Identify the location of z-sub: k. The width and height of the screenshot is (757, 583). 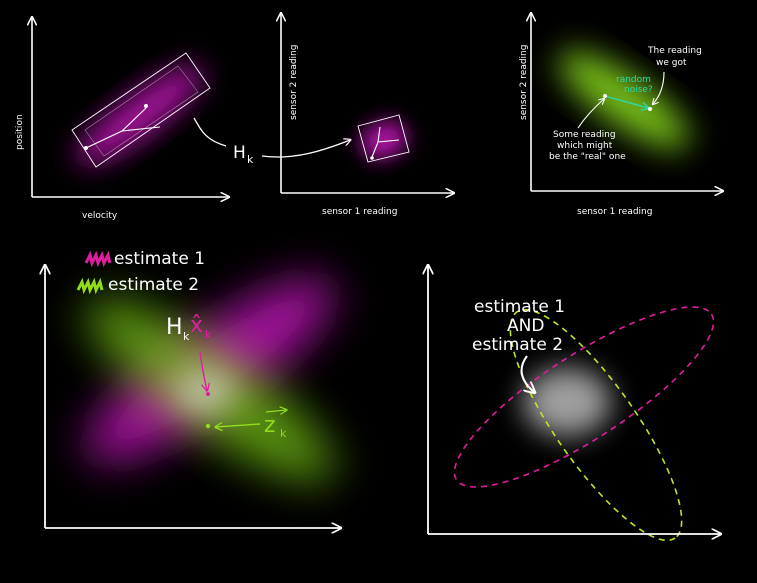
(283, 433).